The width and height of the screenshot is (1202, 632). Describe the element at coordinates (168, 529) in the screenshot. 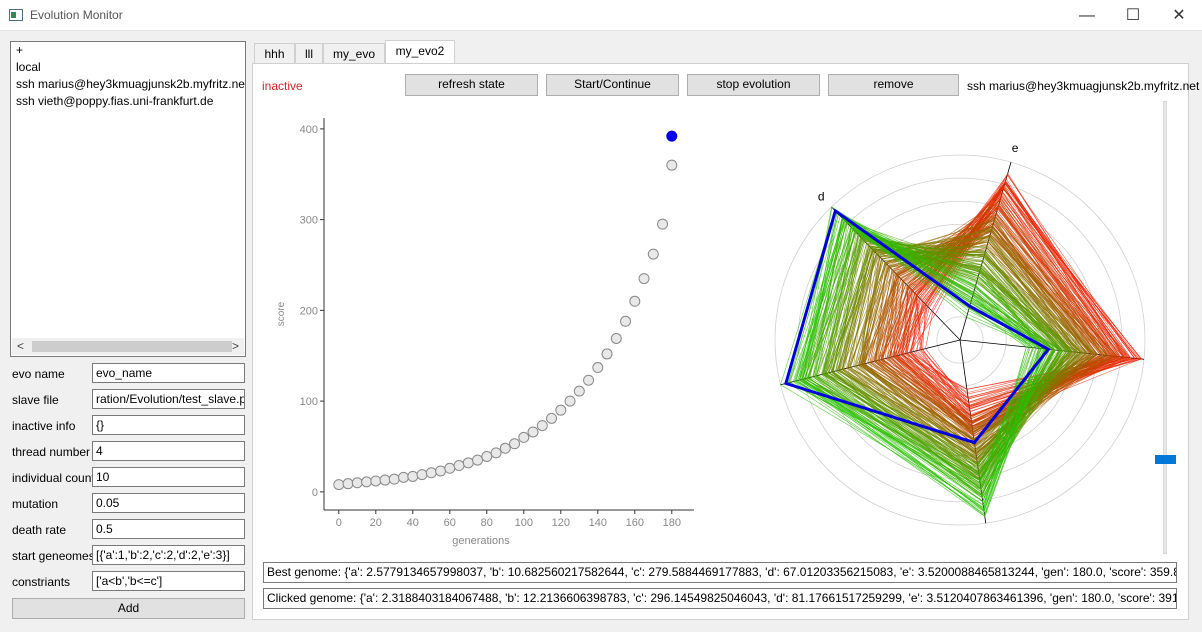

I see `form-field: 0.5` at that location.